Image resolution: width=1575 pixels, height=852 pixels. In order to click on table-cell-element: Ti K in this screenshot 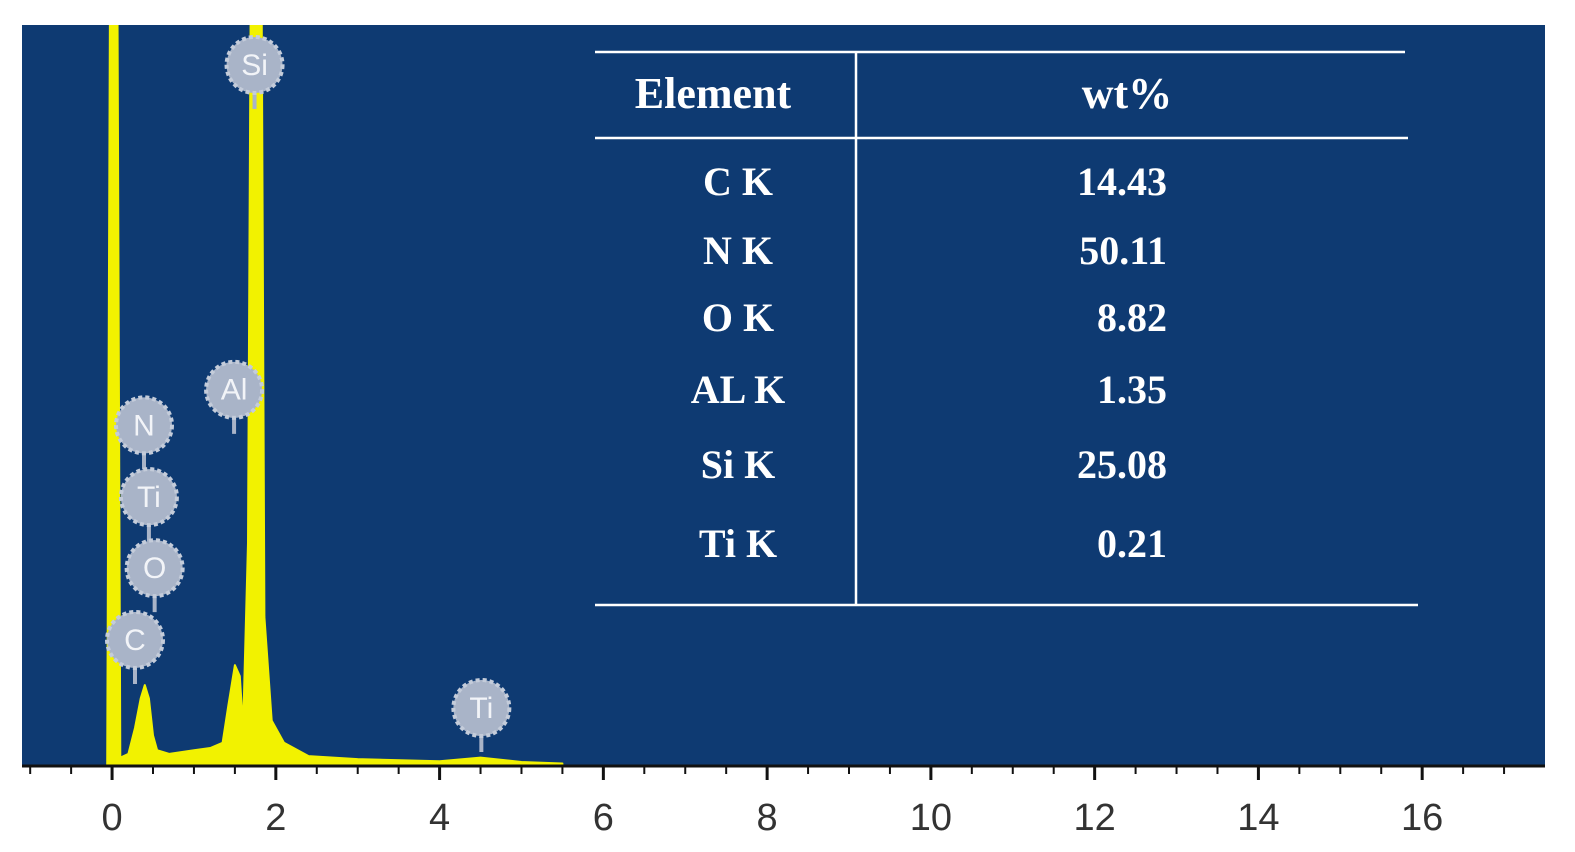, I will do `click(738, 543)`.